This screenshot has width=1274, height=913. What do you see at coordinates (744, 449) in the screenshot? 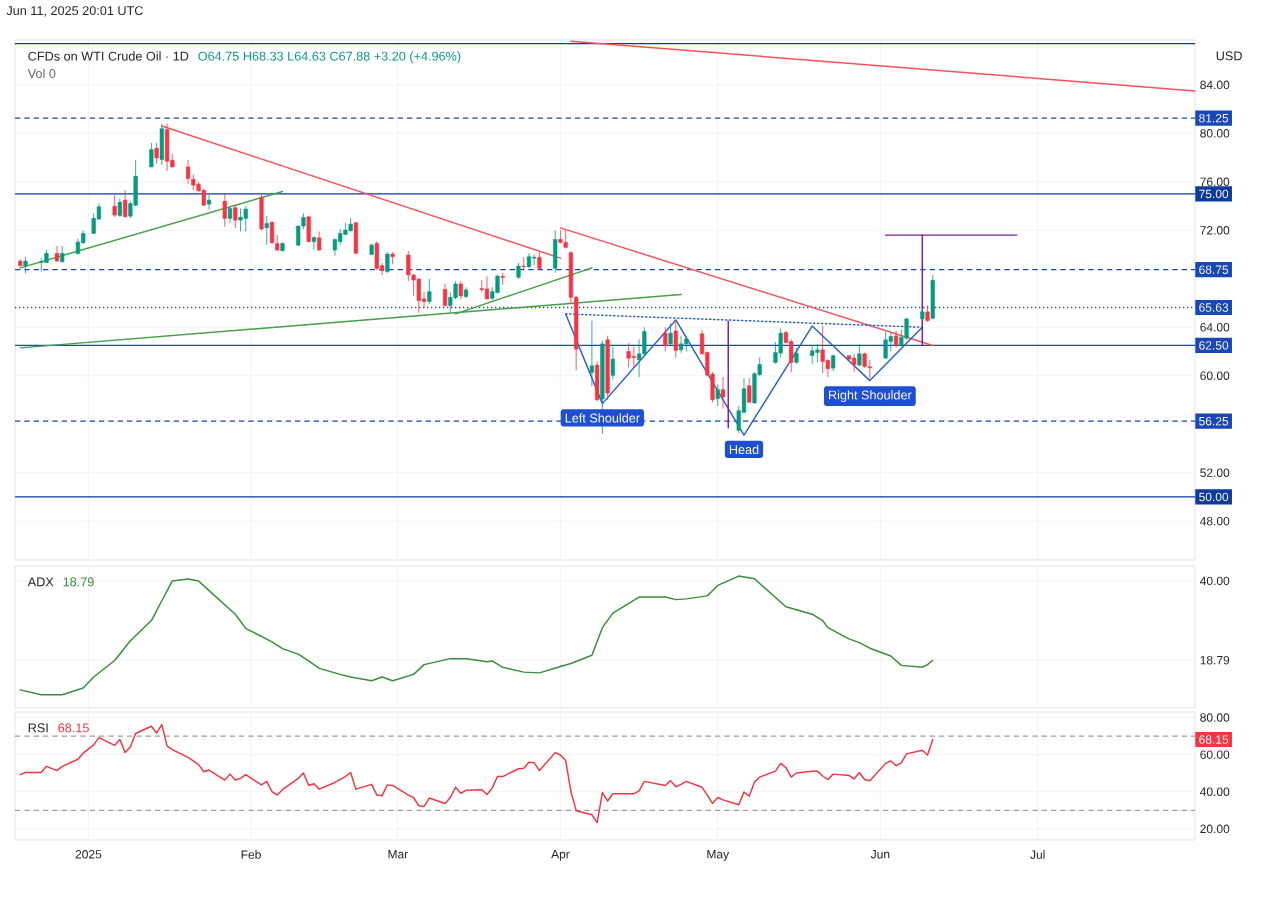
I see `annotation: Head` at bounding box center [744, 449].